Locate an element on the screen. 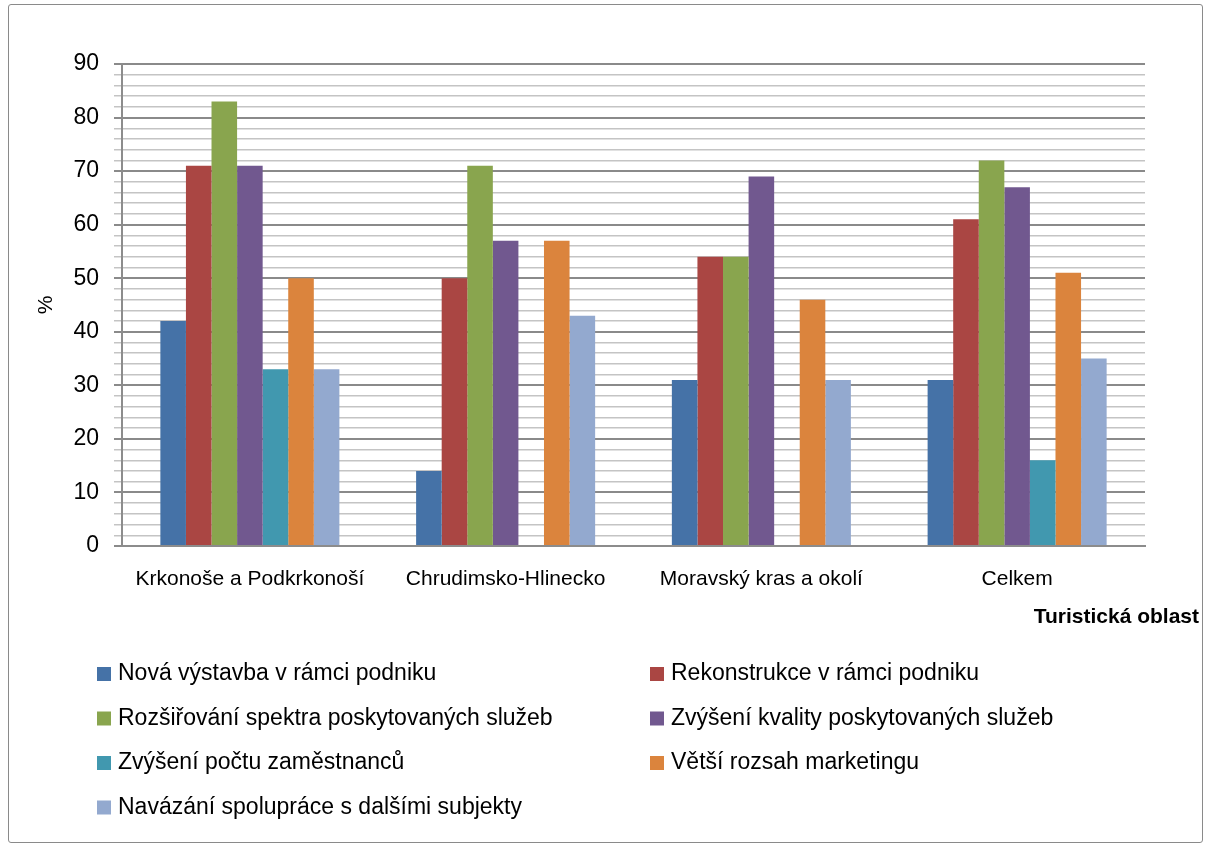 This screenshot has width=1205, height=845. y-tick-label: 10 is located at coordinates (86, 490).